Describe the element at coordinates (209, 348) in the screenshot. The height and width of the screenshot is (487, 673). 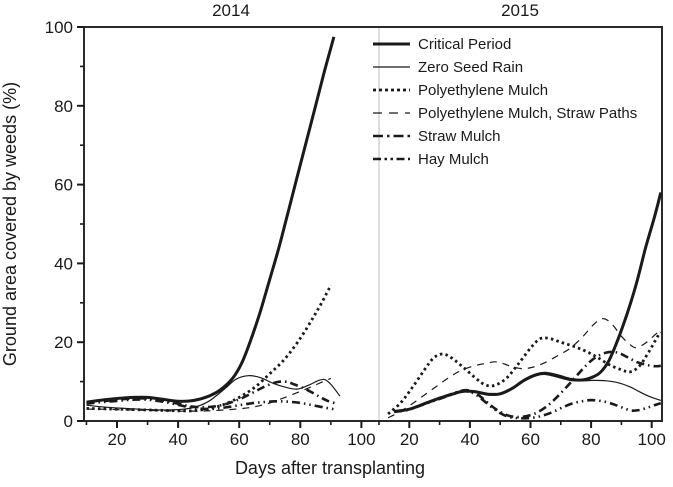
I see `curve-poly-2014` at that location.